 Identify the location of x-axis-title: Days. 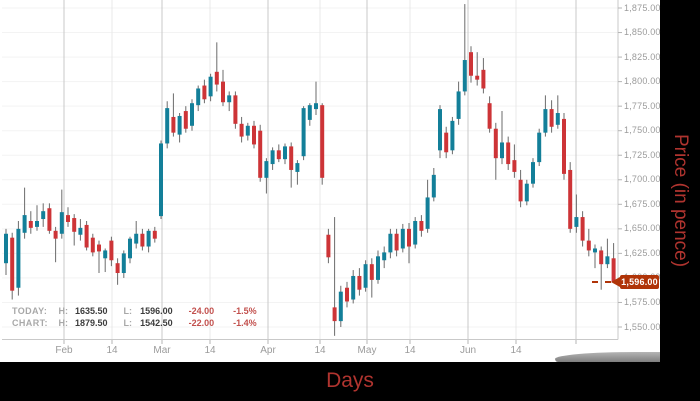
(350, 380).